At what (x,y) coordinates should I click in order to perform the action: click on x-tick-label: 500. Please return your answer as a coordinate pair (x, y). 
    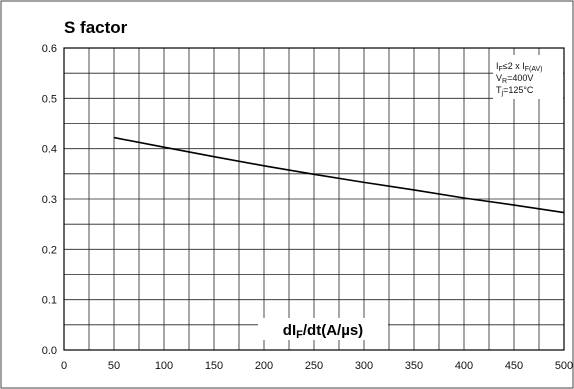
    Looking at the image, I should click on (564, 366).